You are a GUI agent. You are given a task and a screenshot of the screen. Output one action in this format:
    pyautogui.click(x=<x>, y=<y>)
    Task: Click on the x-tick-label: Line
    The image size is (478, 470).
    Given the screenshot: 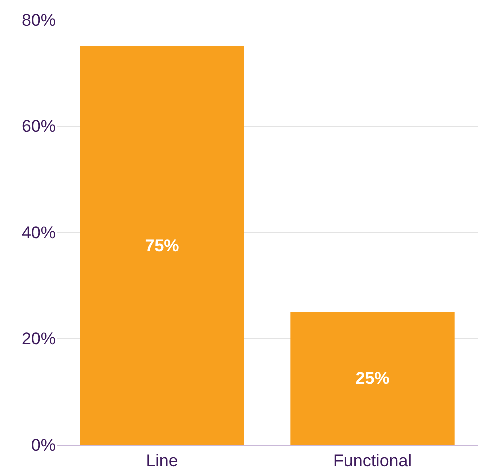 What is the action you would take?
    pyautogui.click(x=162, y=460)
    